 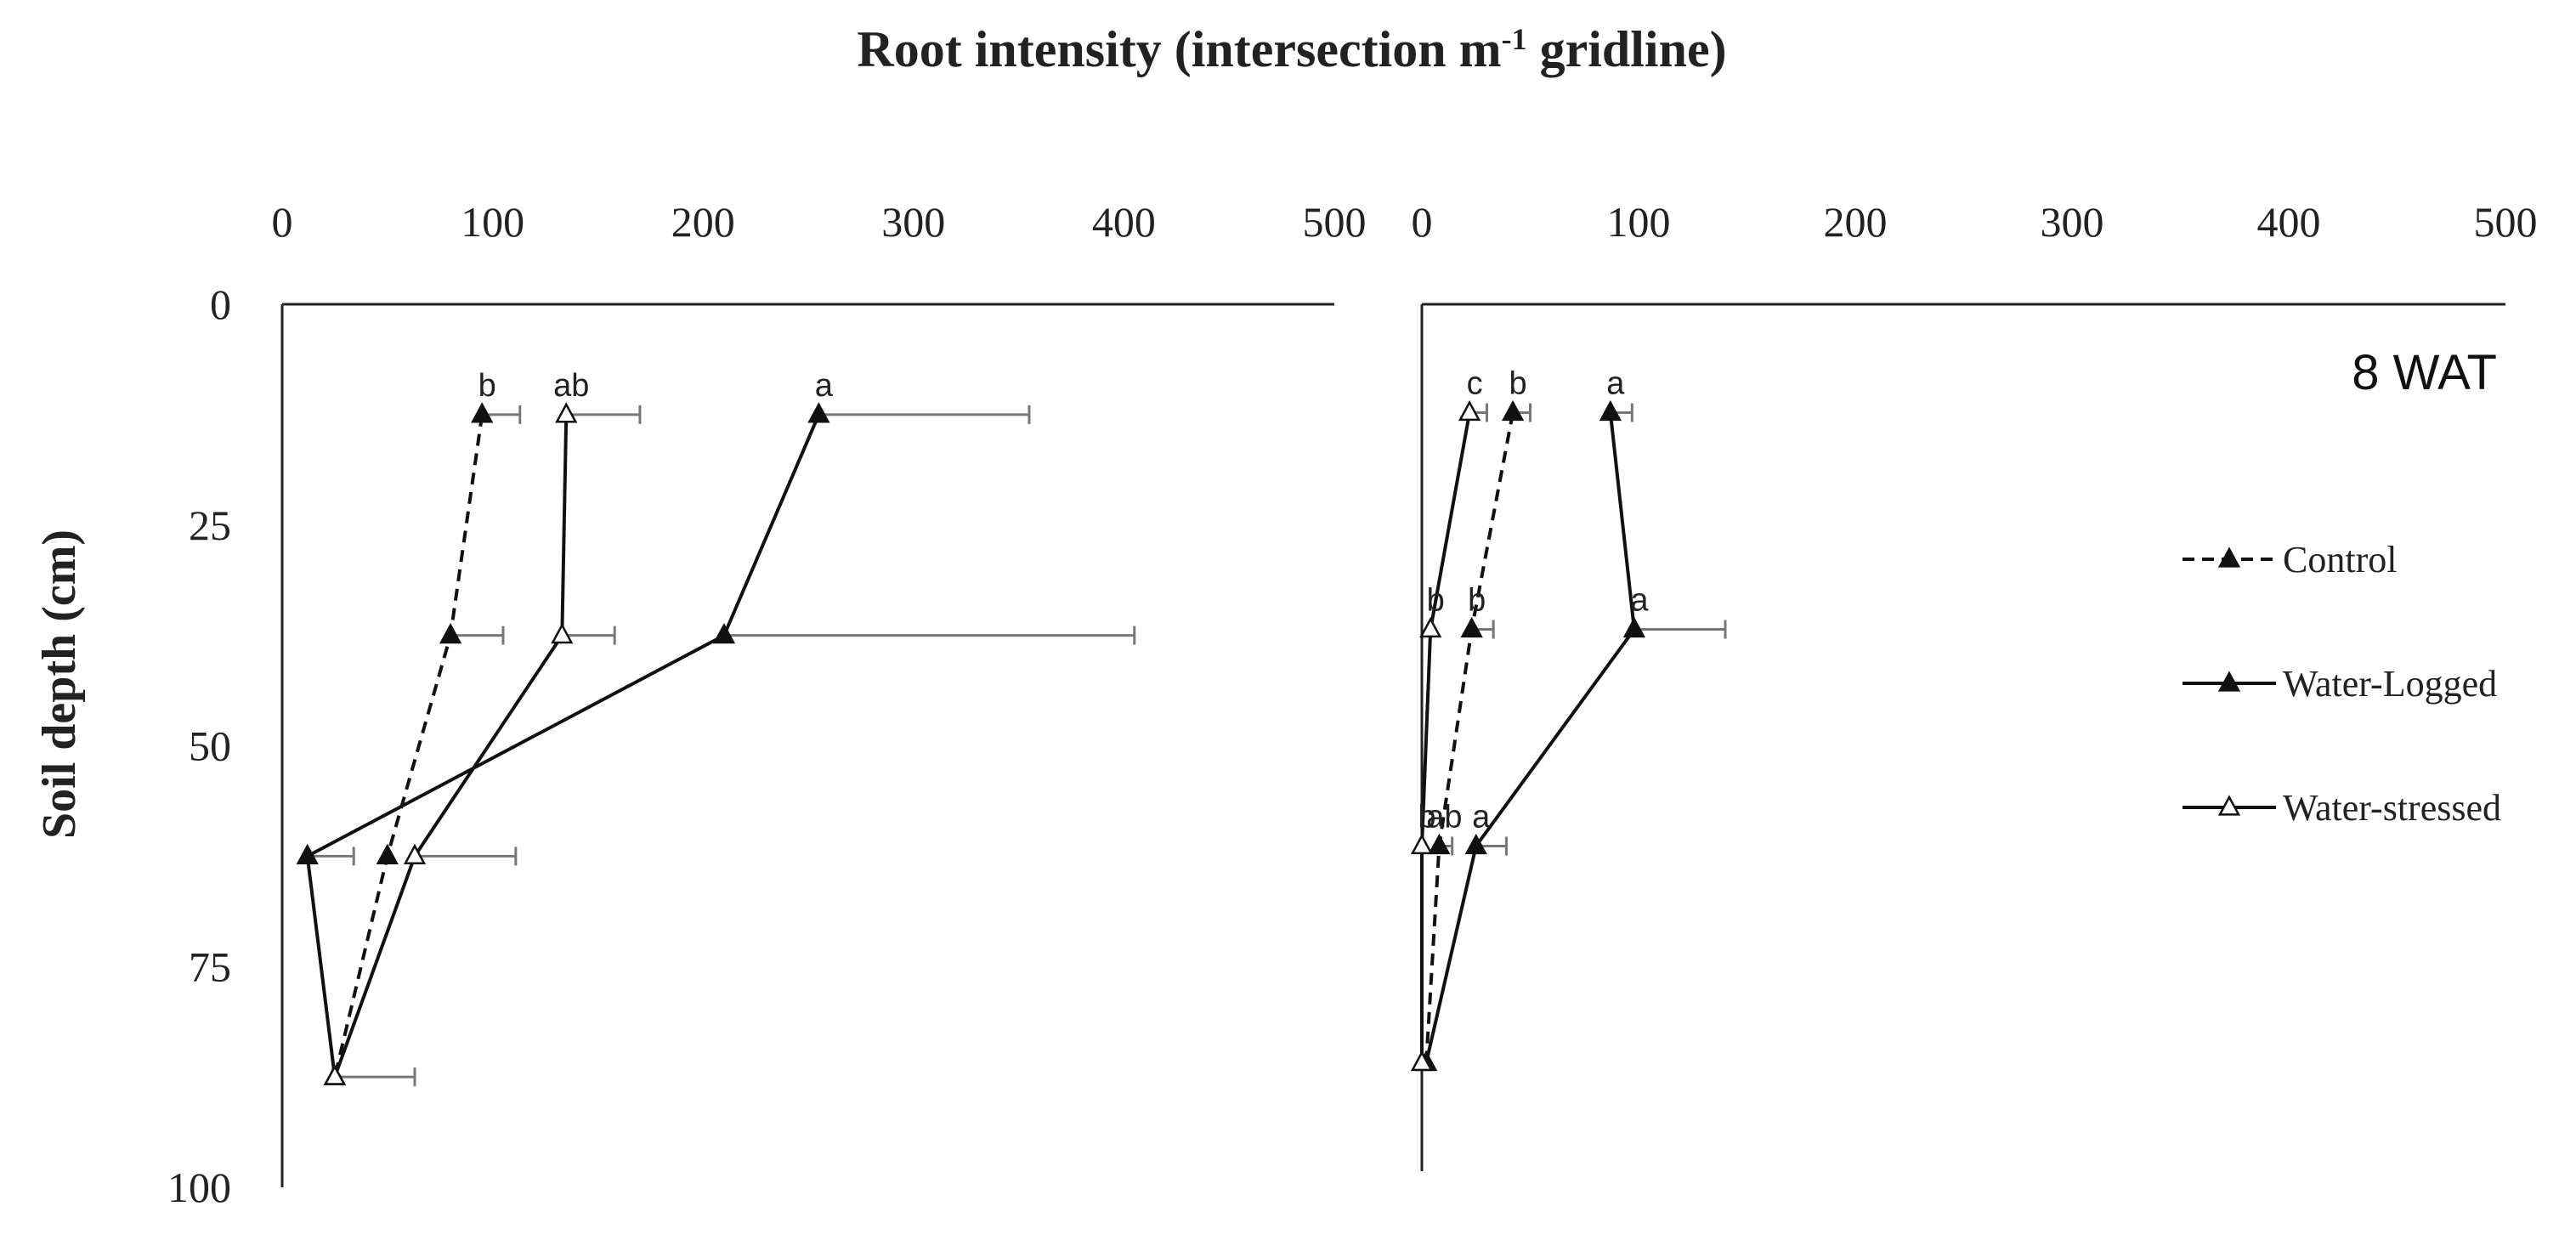 What do you see at coordinates (1627, 49) in the screenshot?
I see `chart-title-tail: gridline)` at bounding box center [1627, 49].